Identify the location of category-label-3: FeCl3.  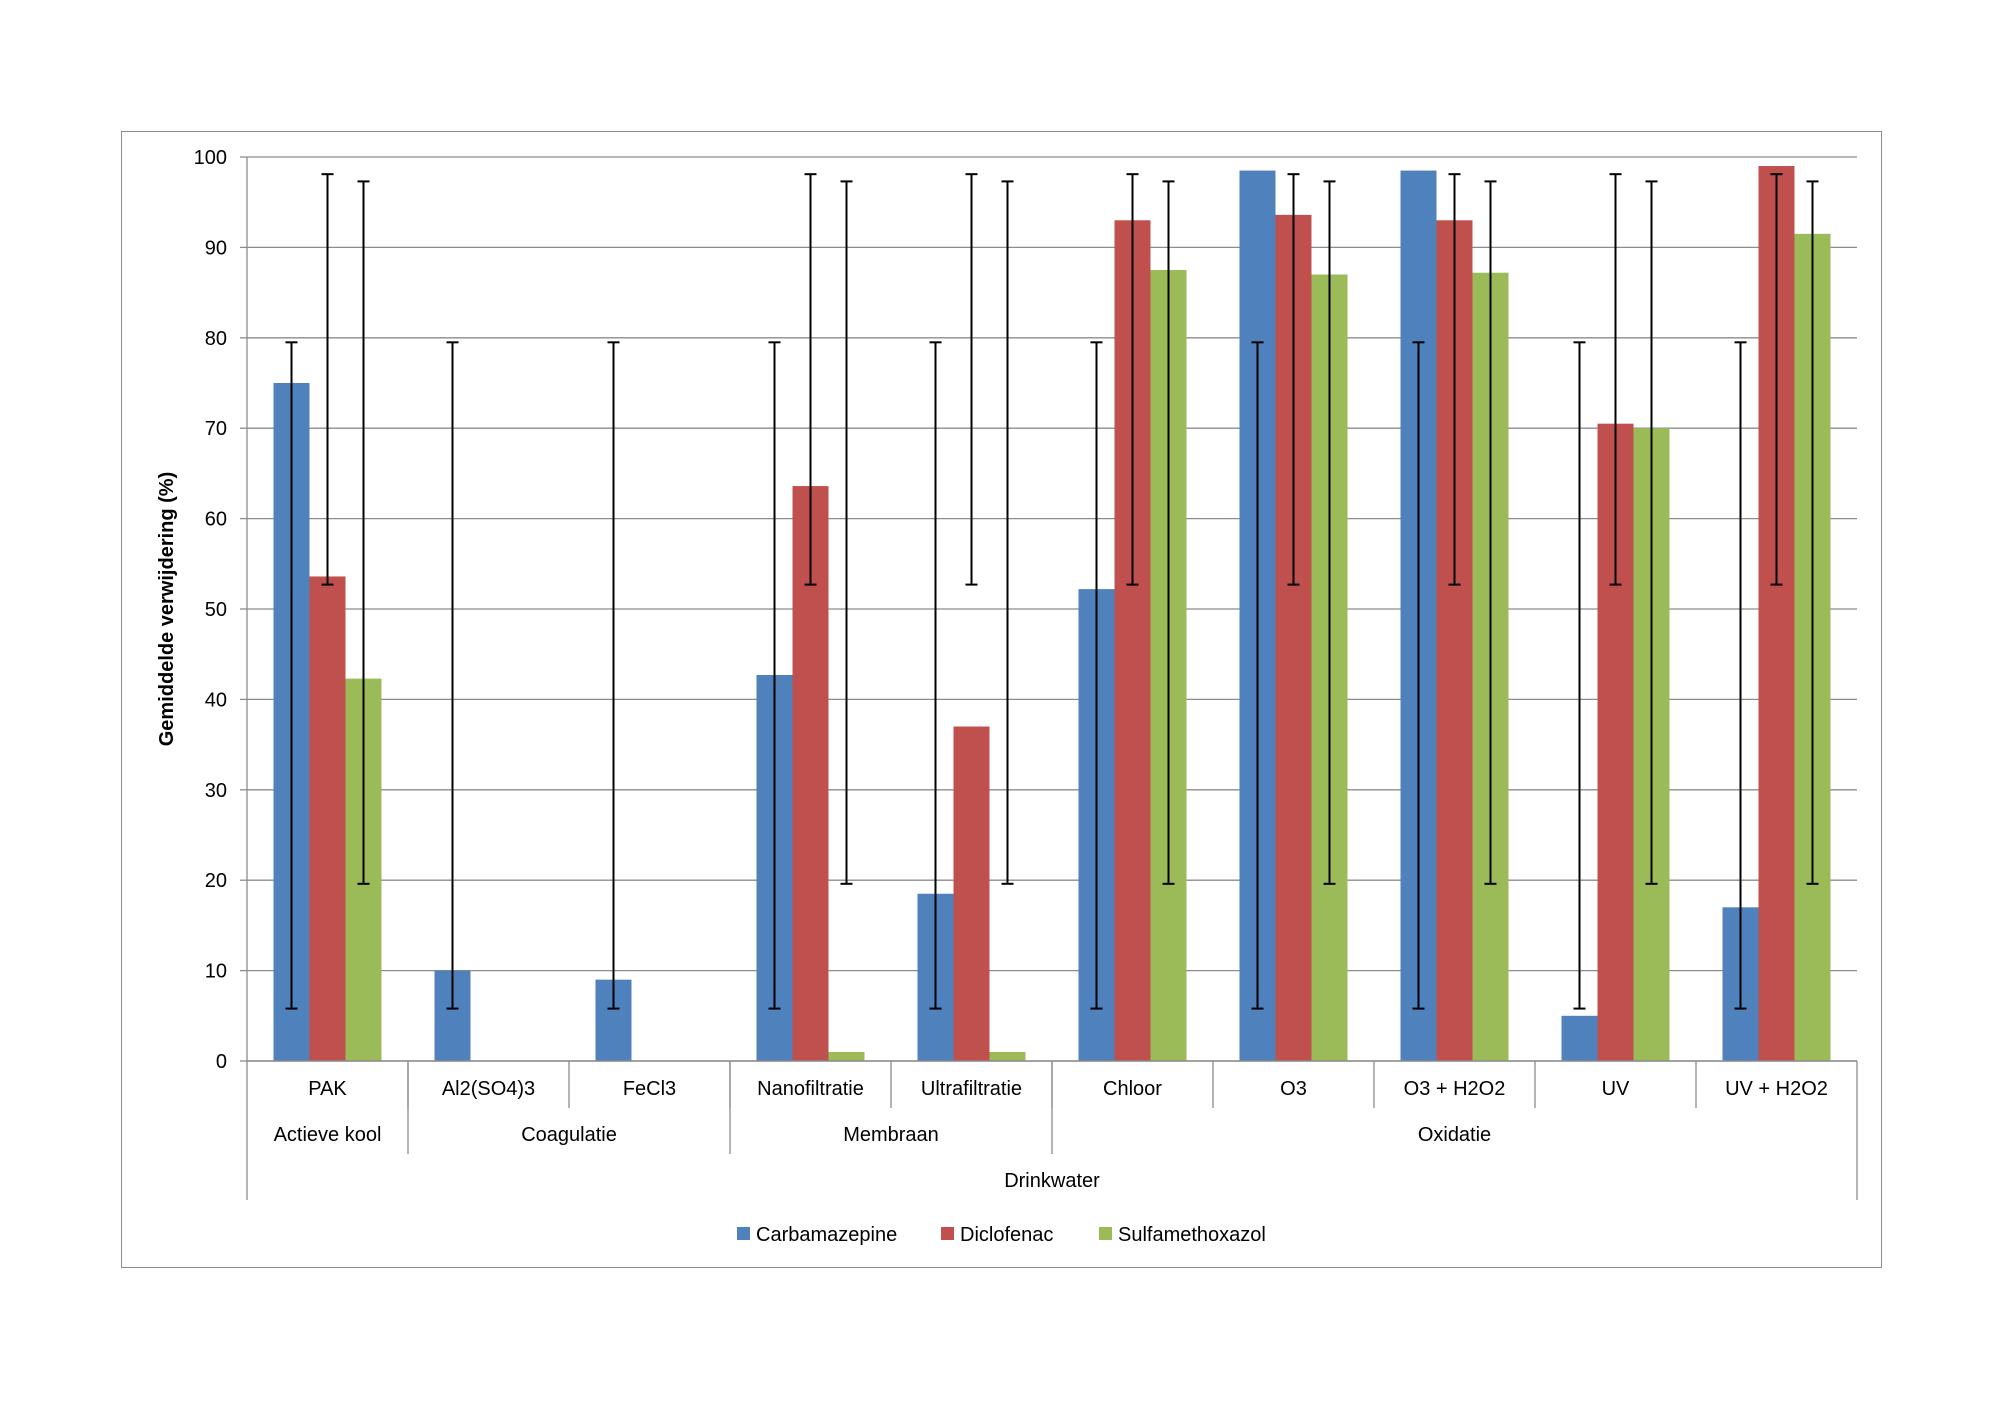
(649, 1089).